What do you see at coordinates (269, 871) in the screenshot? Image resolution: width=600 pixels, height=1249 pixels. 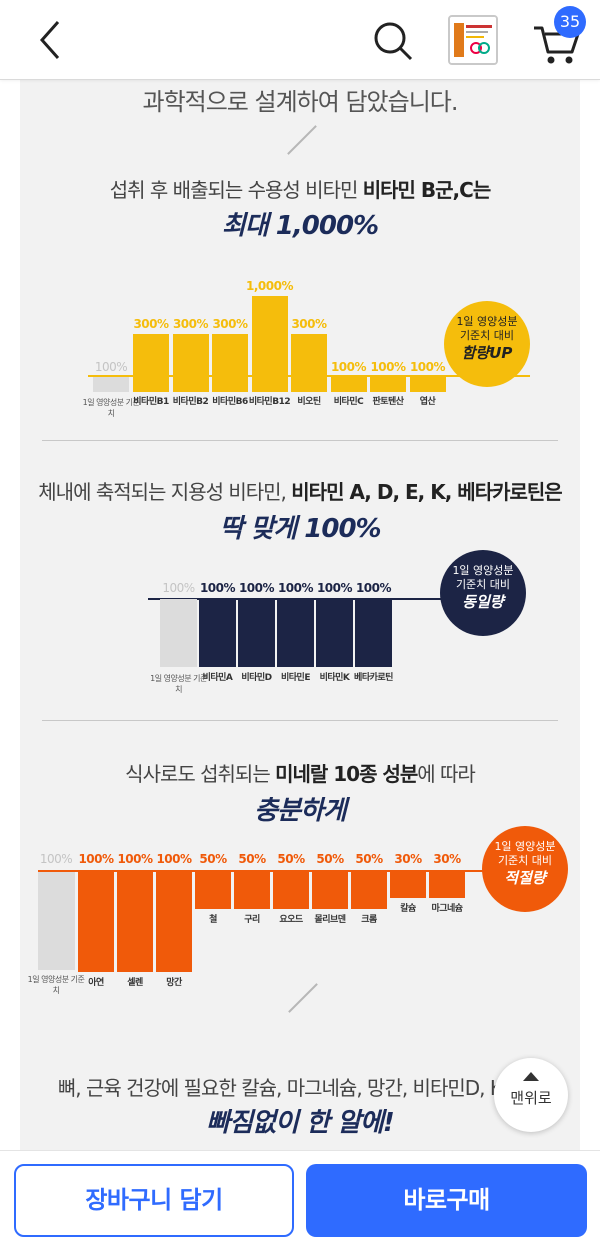 I see `chart-baseline` at bounding box center [269, 871].